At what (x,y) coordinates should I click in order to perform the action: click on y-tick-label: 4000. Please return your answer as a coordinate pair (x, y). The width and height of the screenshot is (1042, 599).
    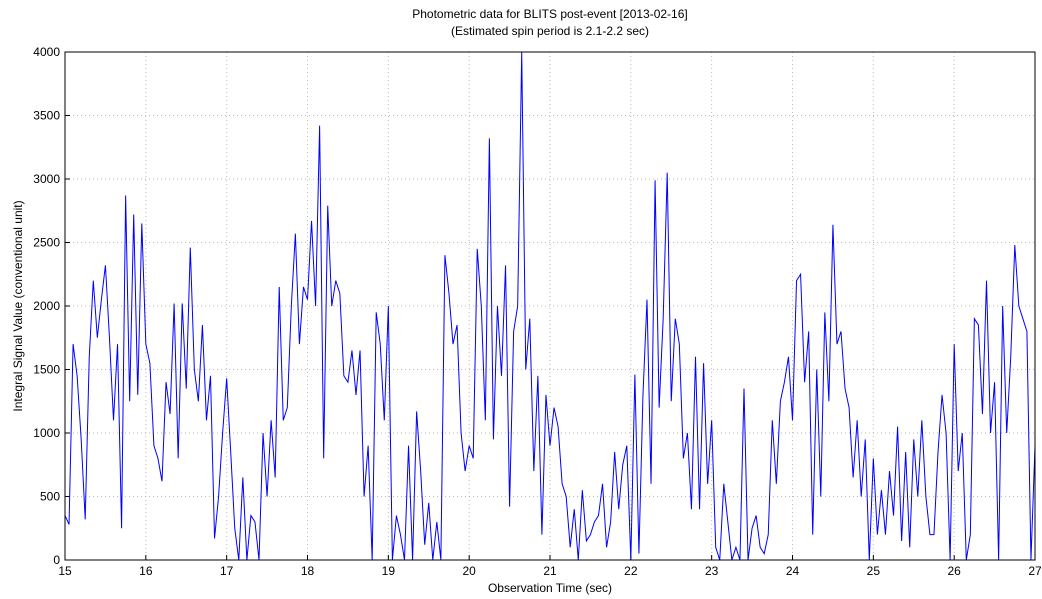
    Looking at the image, I should click on (46, 52).